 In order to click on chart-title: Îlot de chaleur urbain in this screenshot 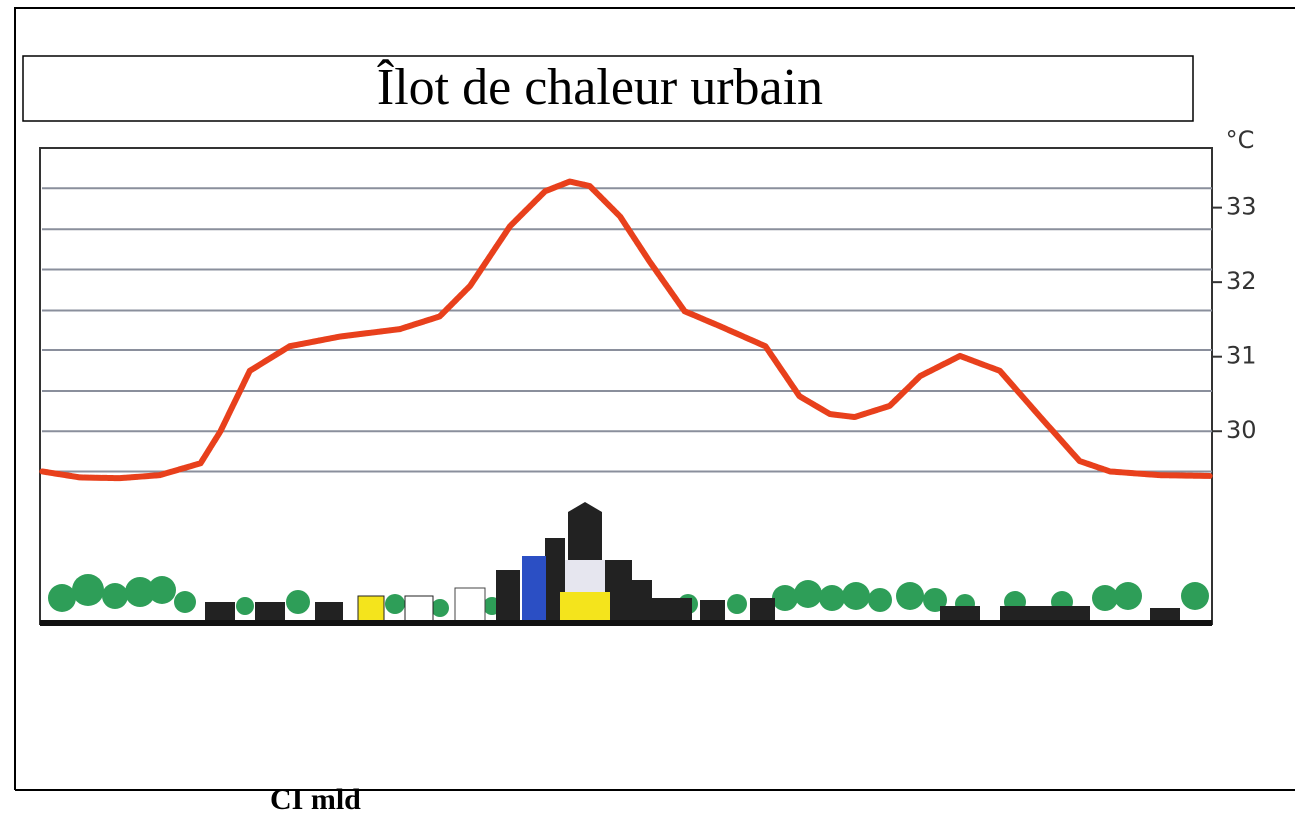, I will do `click(600, 87)`.